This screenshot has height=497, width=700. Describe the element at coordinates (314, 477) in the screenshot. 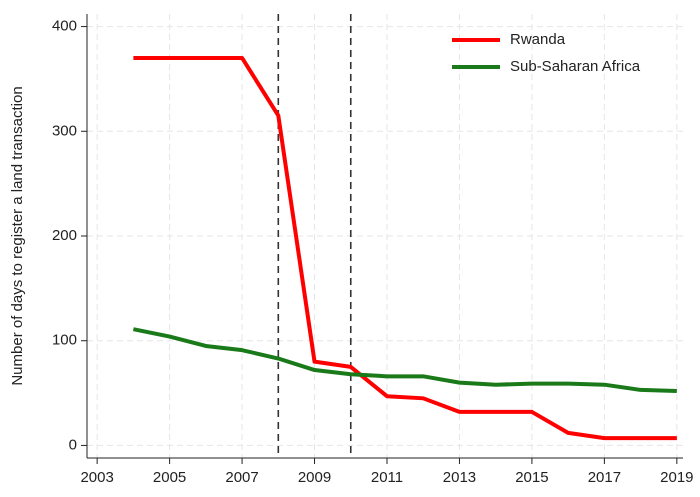

I see `x-tick-label: 2009` at that location.